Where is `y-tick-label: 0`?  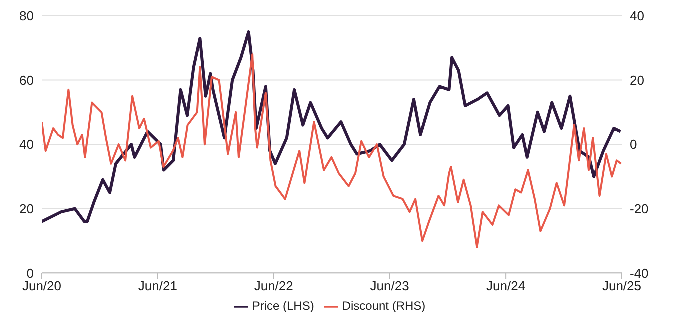 y-tick-label: 0 is located at coordinates (30, 273).